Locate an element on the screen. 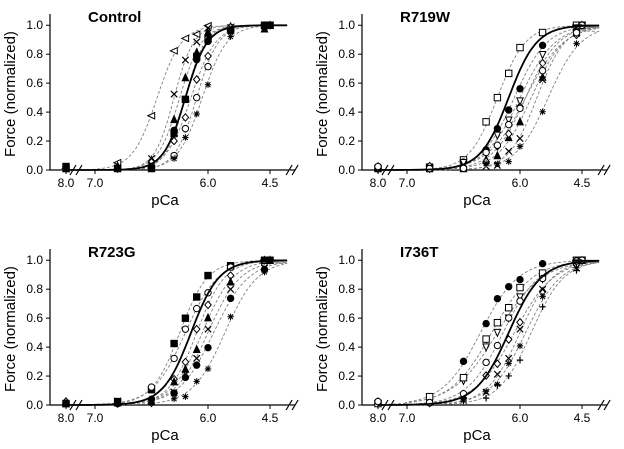 This screenshot has height=449, width=624. y-tick-label: 1.0 is located at coordinates (34, 260).